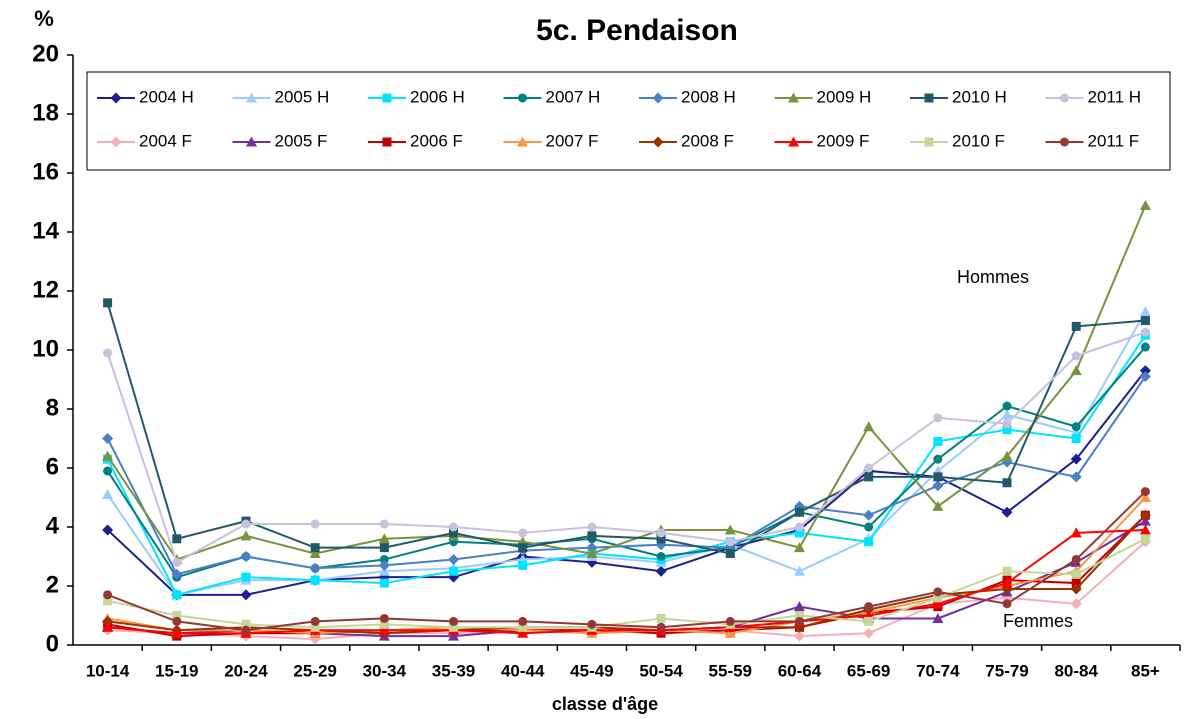 This screenshot has width=1192, height=719. What do you see at coordinates (573, 96) in the screenshot?
I see `legend-label: 2007 H` at bounding box center [573, 96].